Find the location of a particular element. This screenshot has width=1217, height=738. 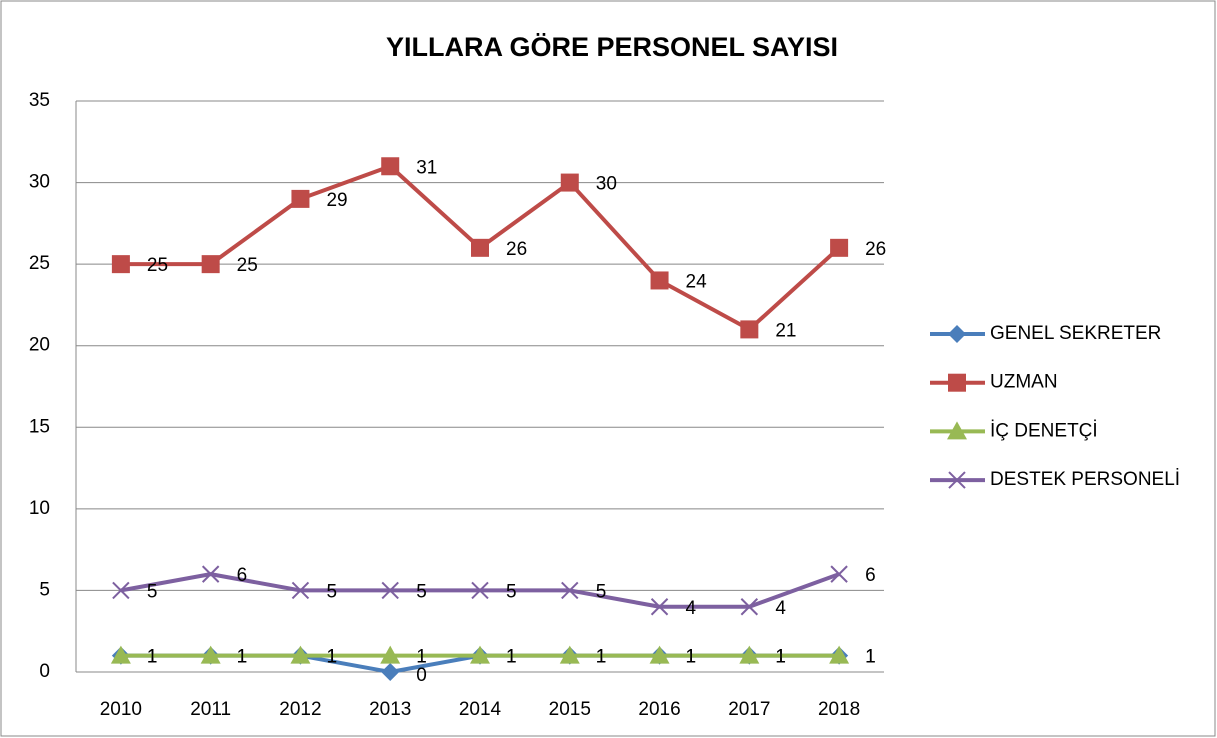

legend-label: DESTEK PERSONELİ is located at coordinates (1085, 479).